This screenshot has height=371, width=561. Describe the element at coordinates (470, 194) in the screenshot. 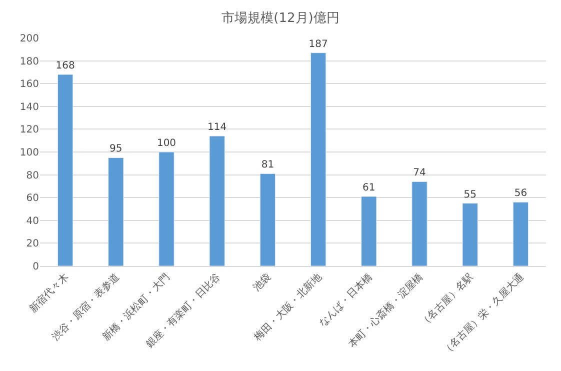

I see `data-label: 55` at that location.